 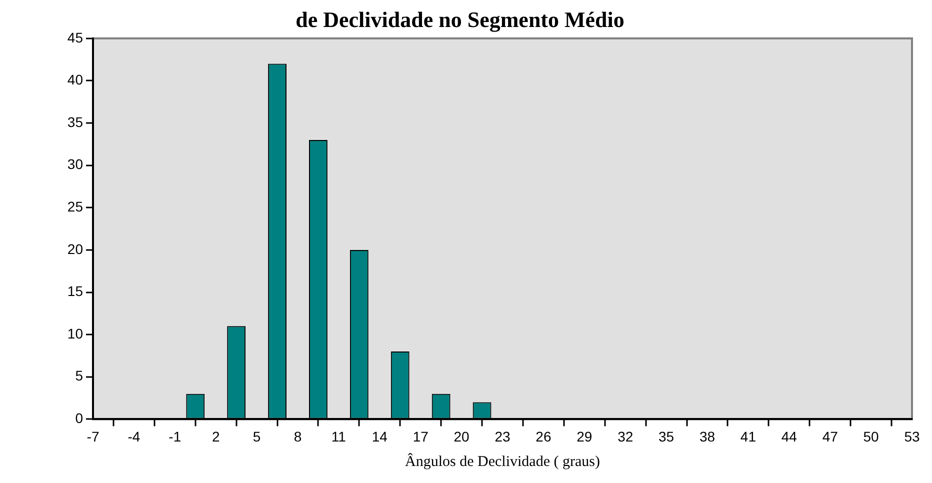 What do you see at coordinates (462, 436) in the screenshot?
I see `x-tick-label: 20` at bounding box center [462, 436].